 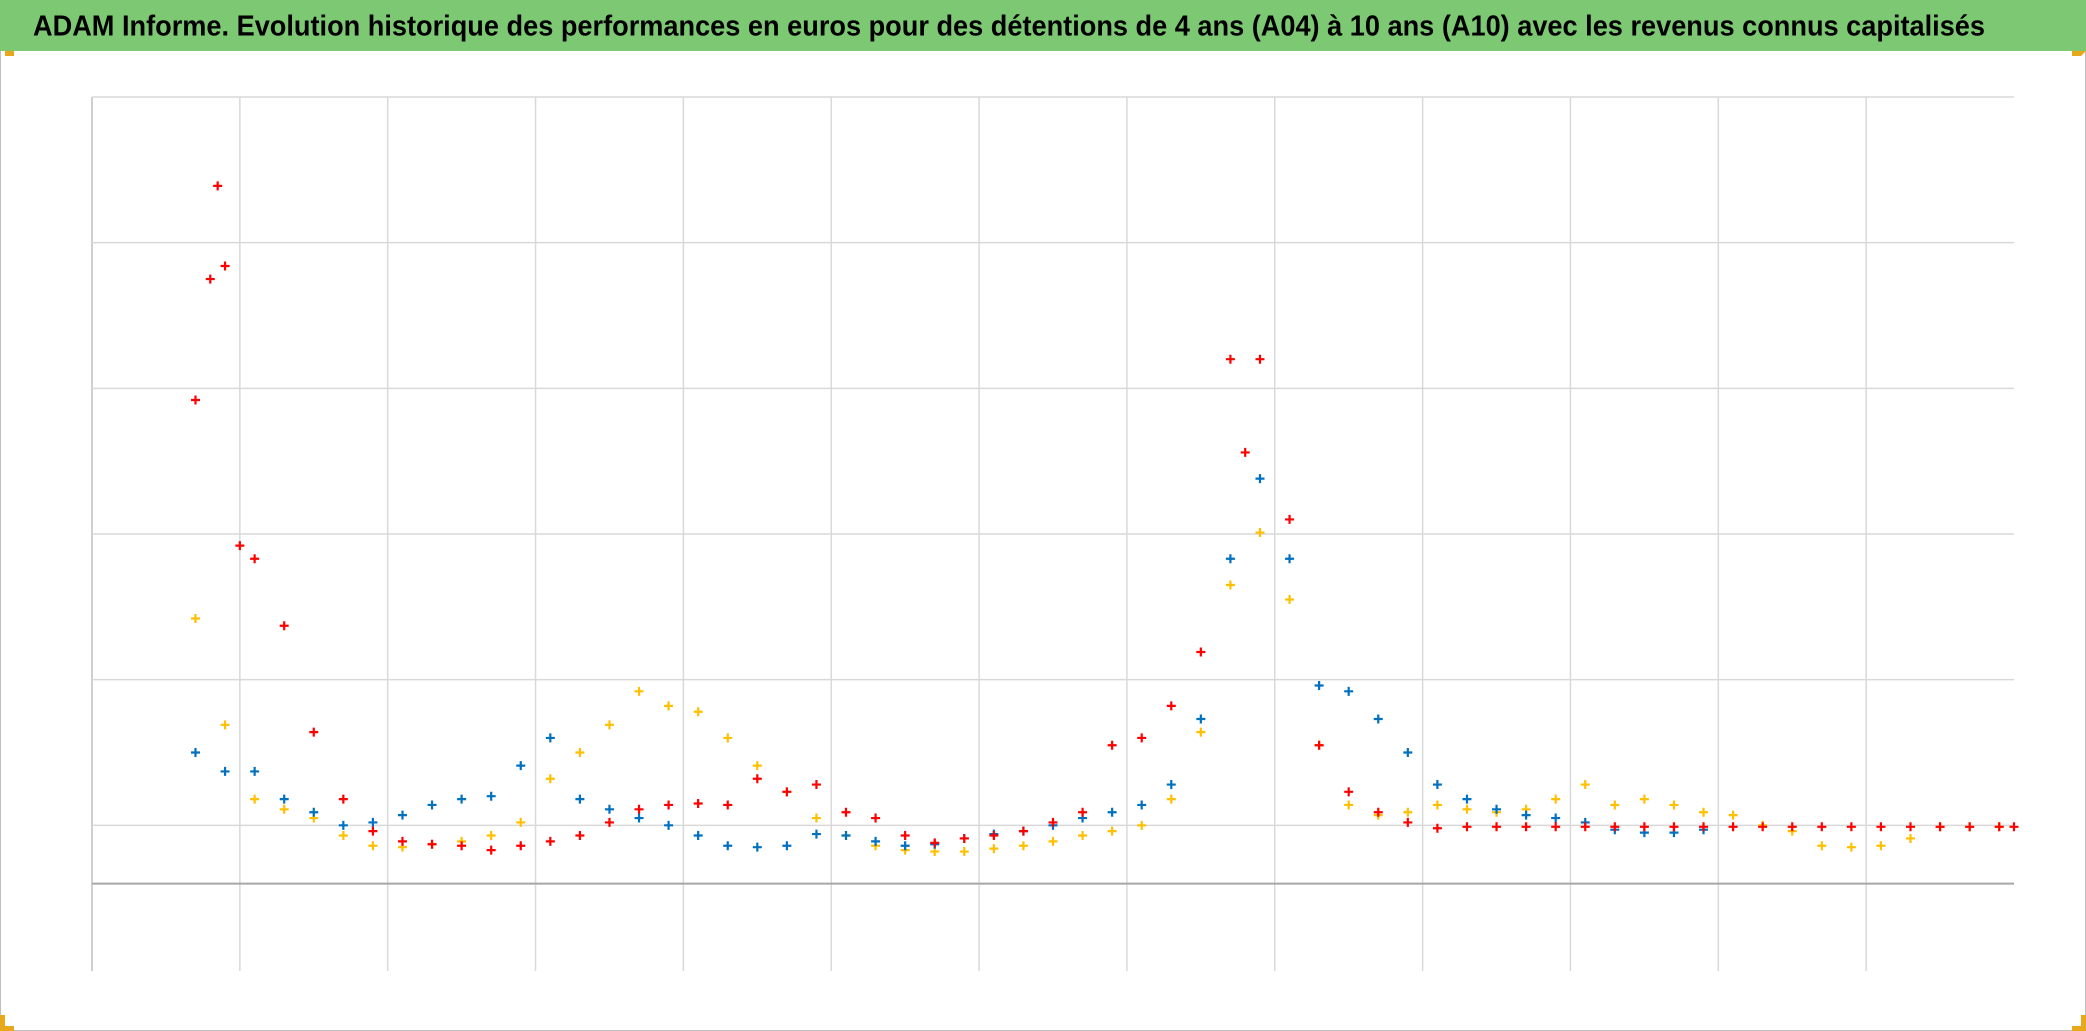 I want to click on title-bar, so click(x=1043, y=25).